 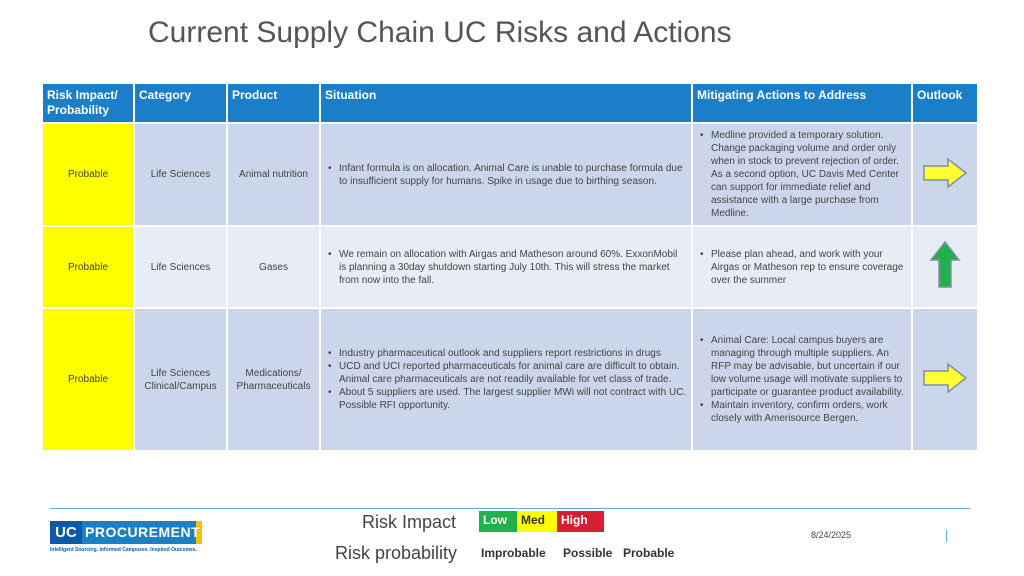 What do you see at coordinates (66, 532) in the screenshot?
I see `logo-uc-text: UC` at bounding box center [66, 532].